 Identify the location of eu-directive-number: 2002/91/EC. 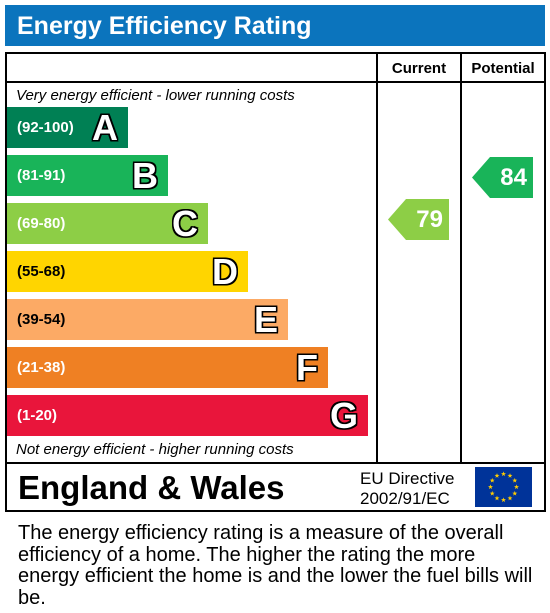
(405, 498).